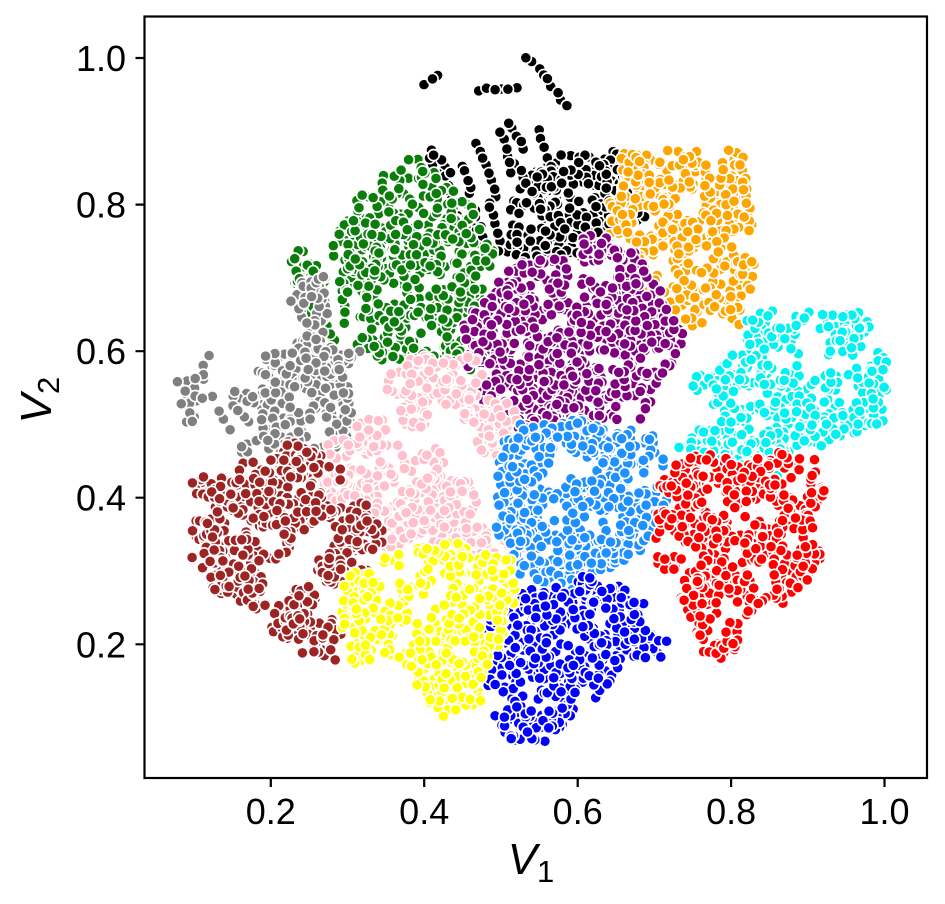  What do you see at coordinates (531, 862) in the screenshot?
I see `svg-text: V1` at bounding box center [531, 862].